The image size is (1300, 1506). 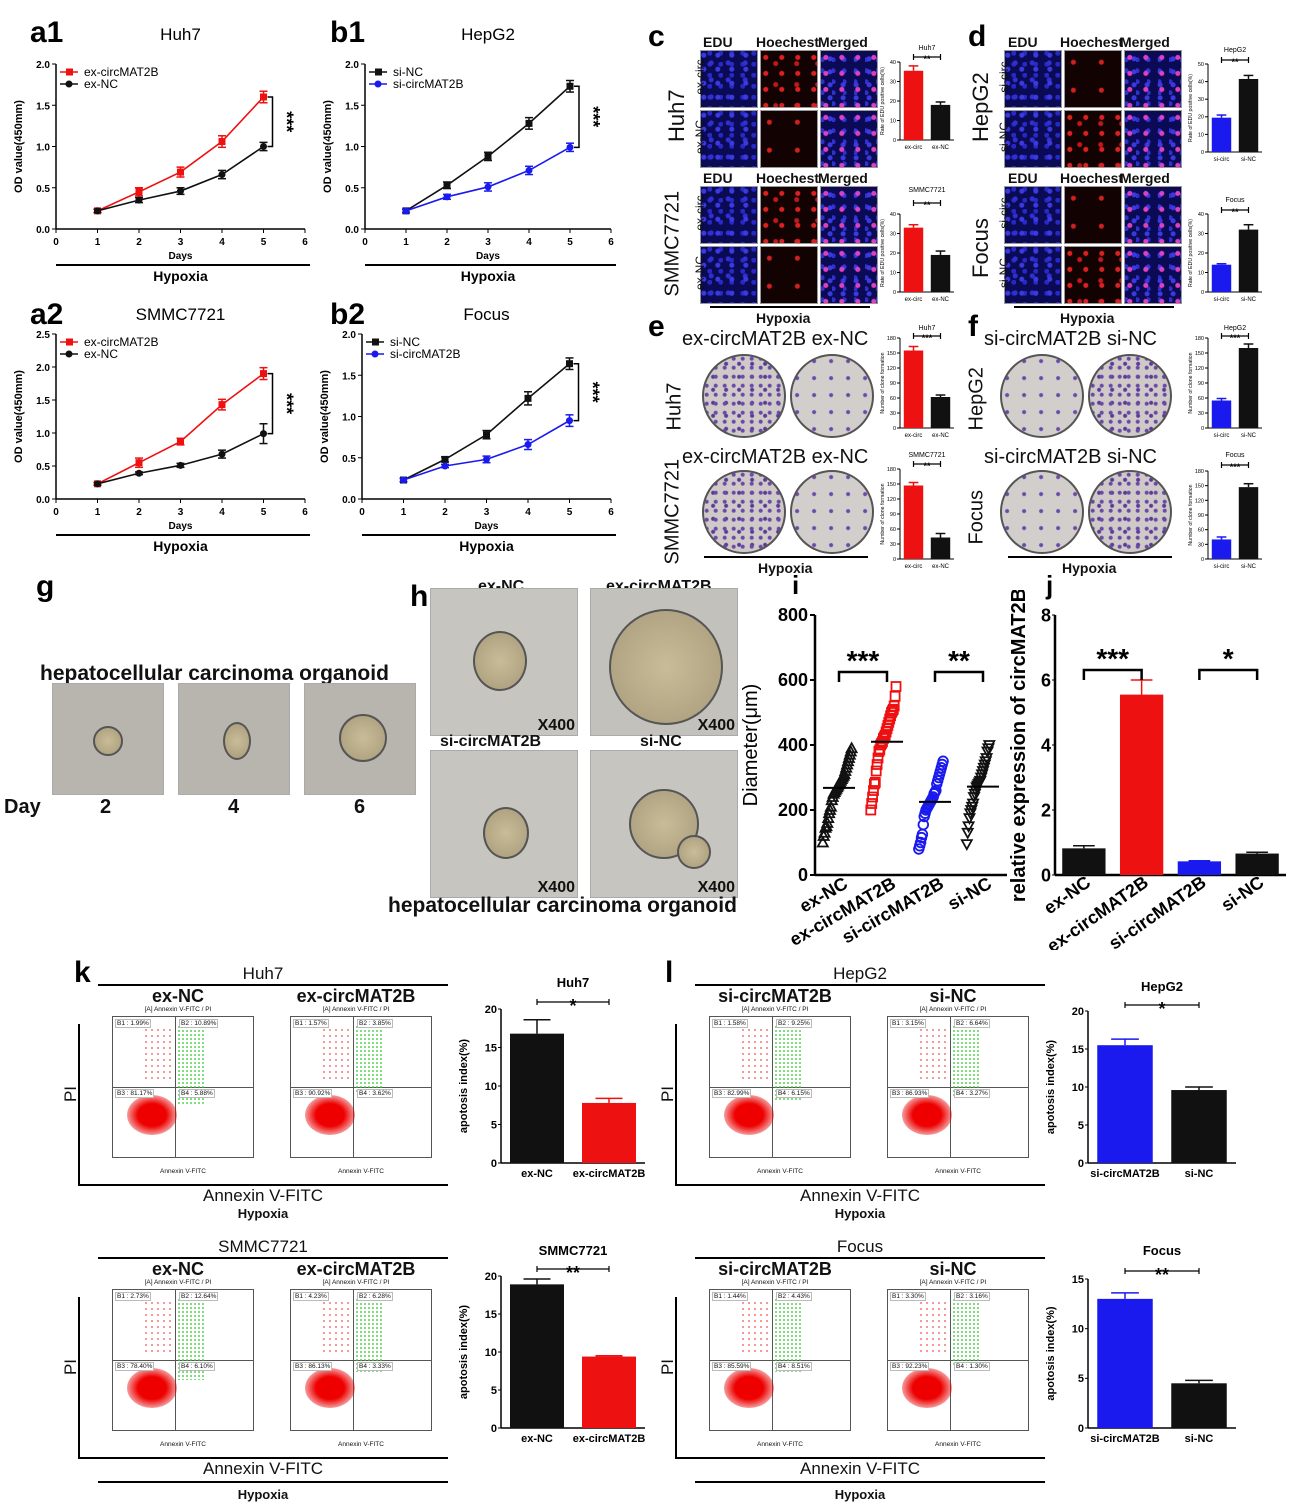 I want to click on organoid-image-day6, so click(x=360, y=739).